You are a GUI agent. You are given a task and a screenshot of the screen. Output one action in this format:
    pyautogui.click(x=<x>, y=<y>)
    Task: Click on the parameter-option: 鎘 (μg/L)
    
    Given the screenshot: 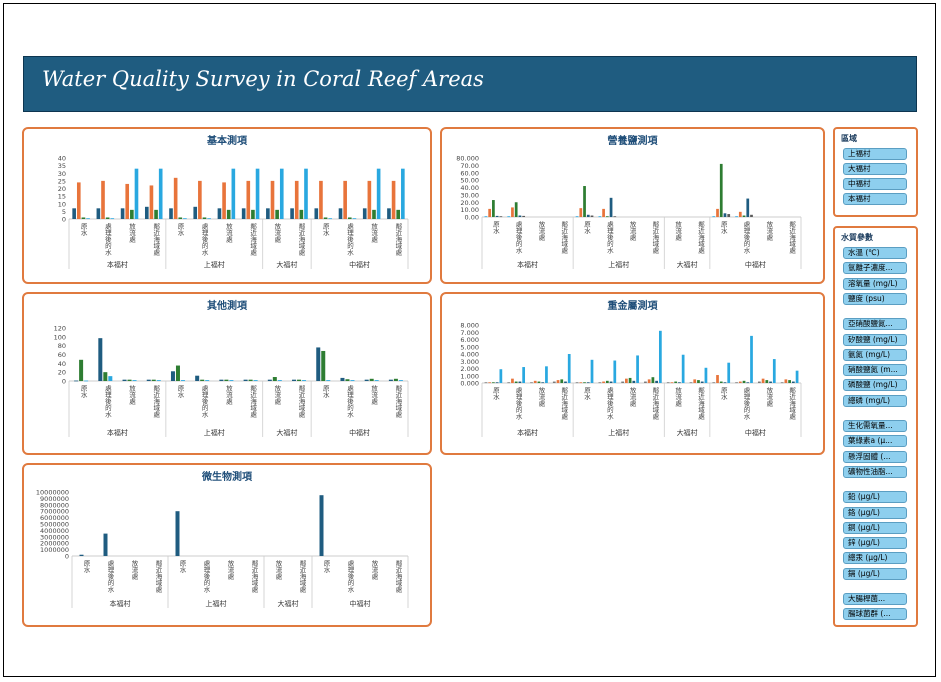 What is the action you would take?
    pyautogui.click(x=875, y=573)
    